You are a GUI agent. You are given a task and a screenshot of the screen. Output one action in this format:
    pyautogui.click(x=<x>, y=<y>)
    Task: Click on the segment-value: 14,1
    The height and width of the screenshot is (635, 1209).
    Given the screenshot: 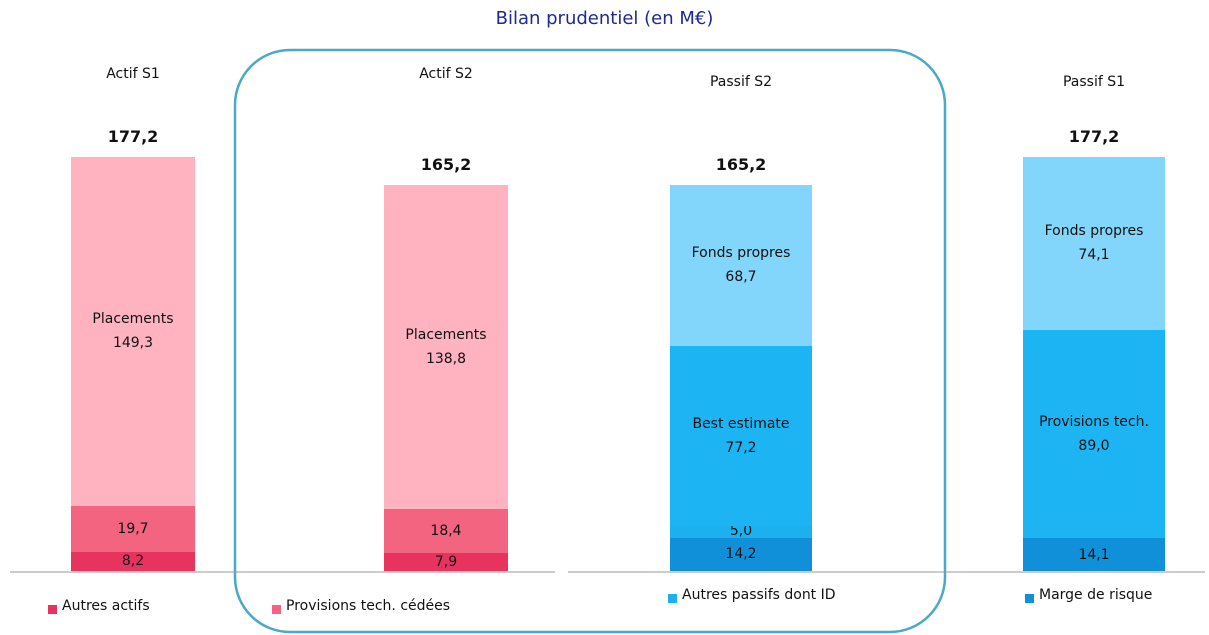 What is the action you would take?
    pyautogui.click(x=1094, y=554)
    